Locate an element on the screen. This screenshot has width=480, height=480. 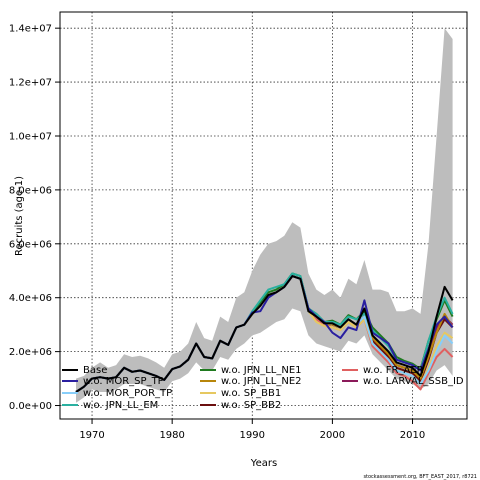
legend-label-w-o-sp-bb2: w.o. SP_BB2 is located at coordinates (251, 405).